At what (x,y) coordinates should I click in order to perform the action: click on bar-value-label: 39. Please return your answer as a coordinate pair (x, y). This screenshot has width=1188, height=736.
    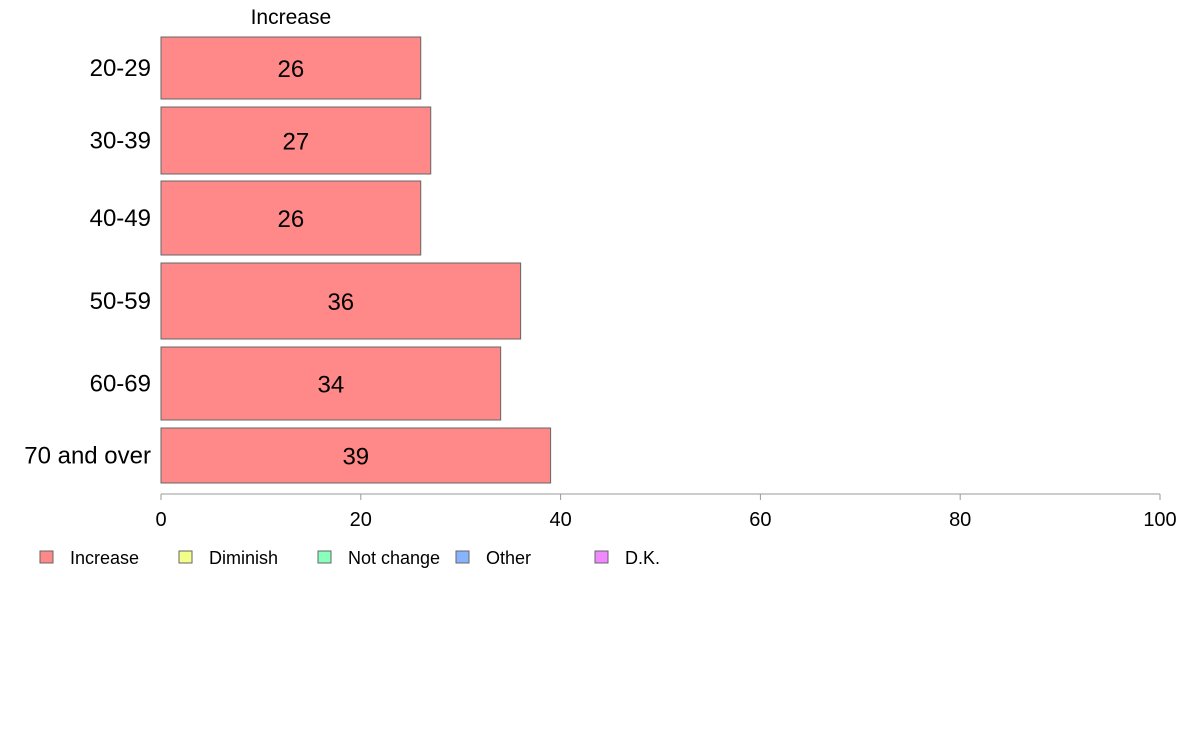
    Looking at the image, I should click on (355, 457).